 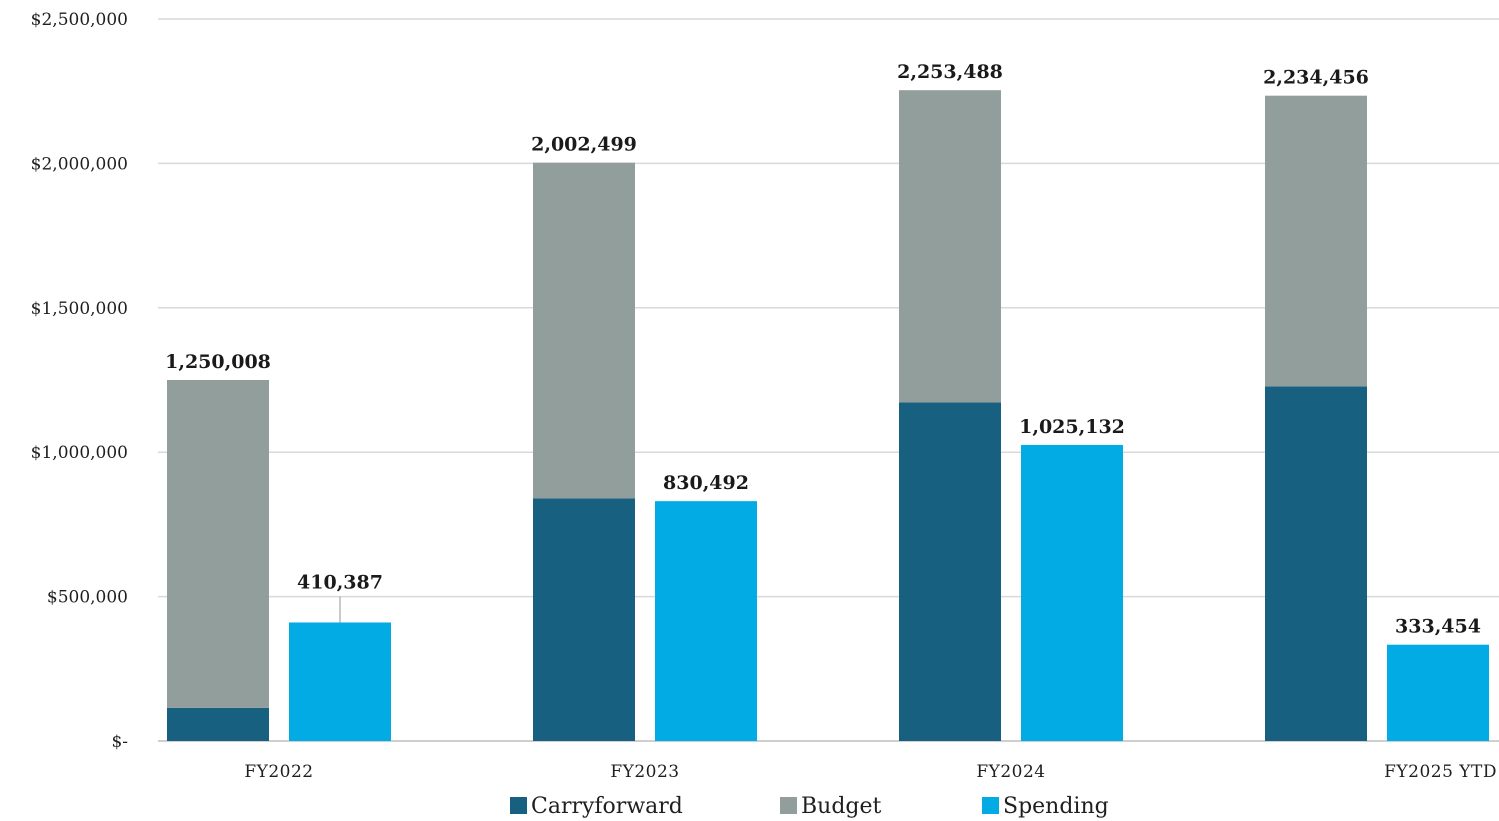 What do you see at coordinates (1440, 772) in the screenshot?
I see `category-label: FY2025 YTD` at bounding box center [1440, 772].